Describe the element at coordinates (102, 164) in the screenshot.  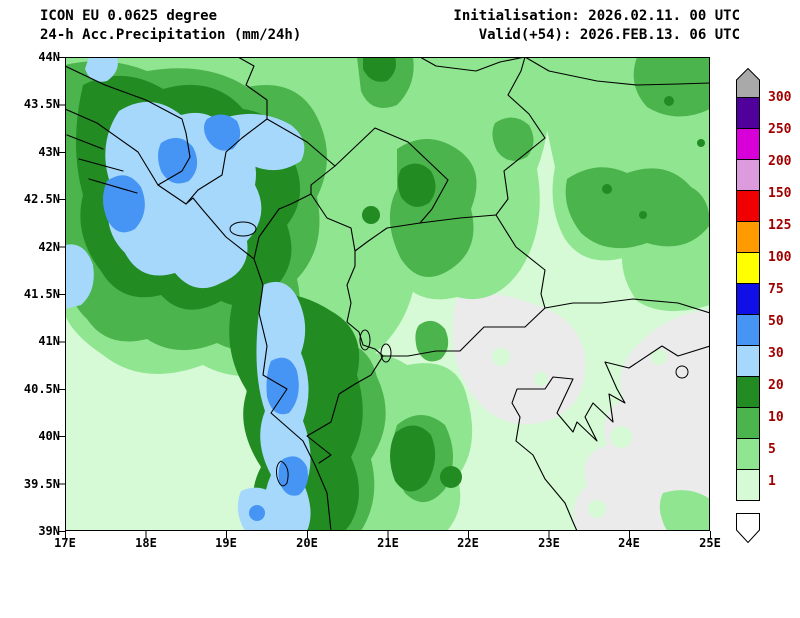
I see `croatian-islands` at that location.